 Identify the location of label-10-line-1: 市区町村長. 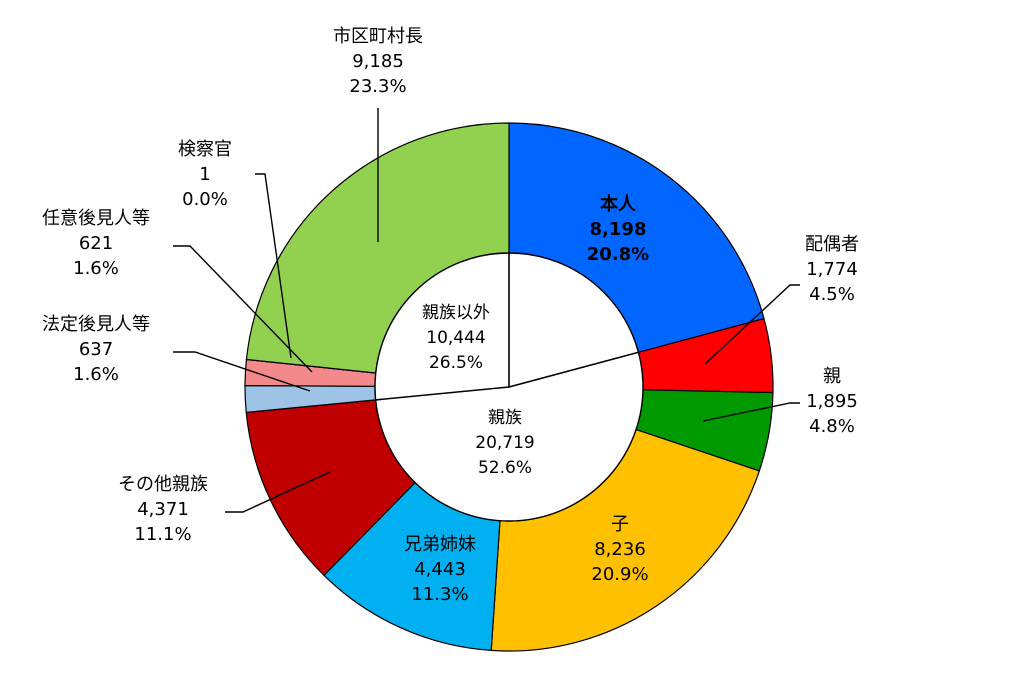
(378, 36).